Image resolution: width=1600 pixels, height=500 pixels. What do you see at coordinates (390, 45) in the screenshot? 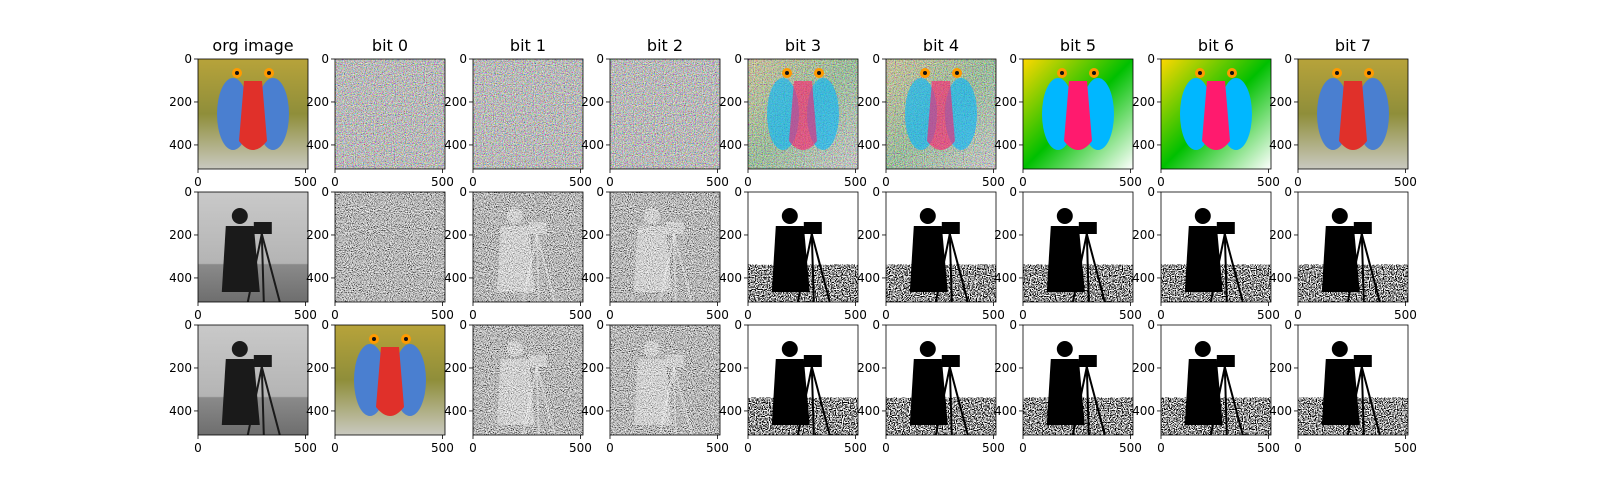
I see `column-title: bit 0` at bounding box center [390, 45].